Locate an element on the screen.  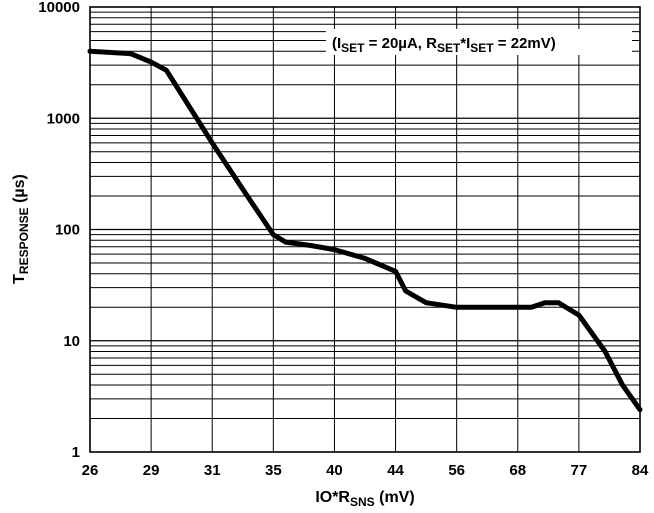
y-axis-label: TRESPONSE (µs) is located at coordinates (21, 229).